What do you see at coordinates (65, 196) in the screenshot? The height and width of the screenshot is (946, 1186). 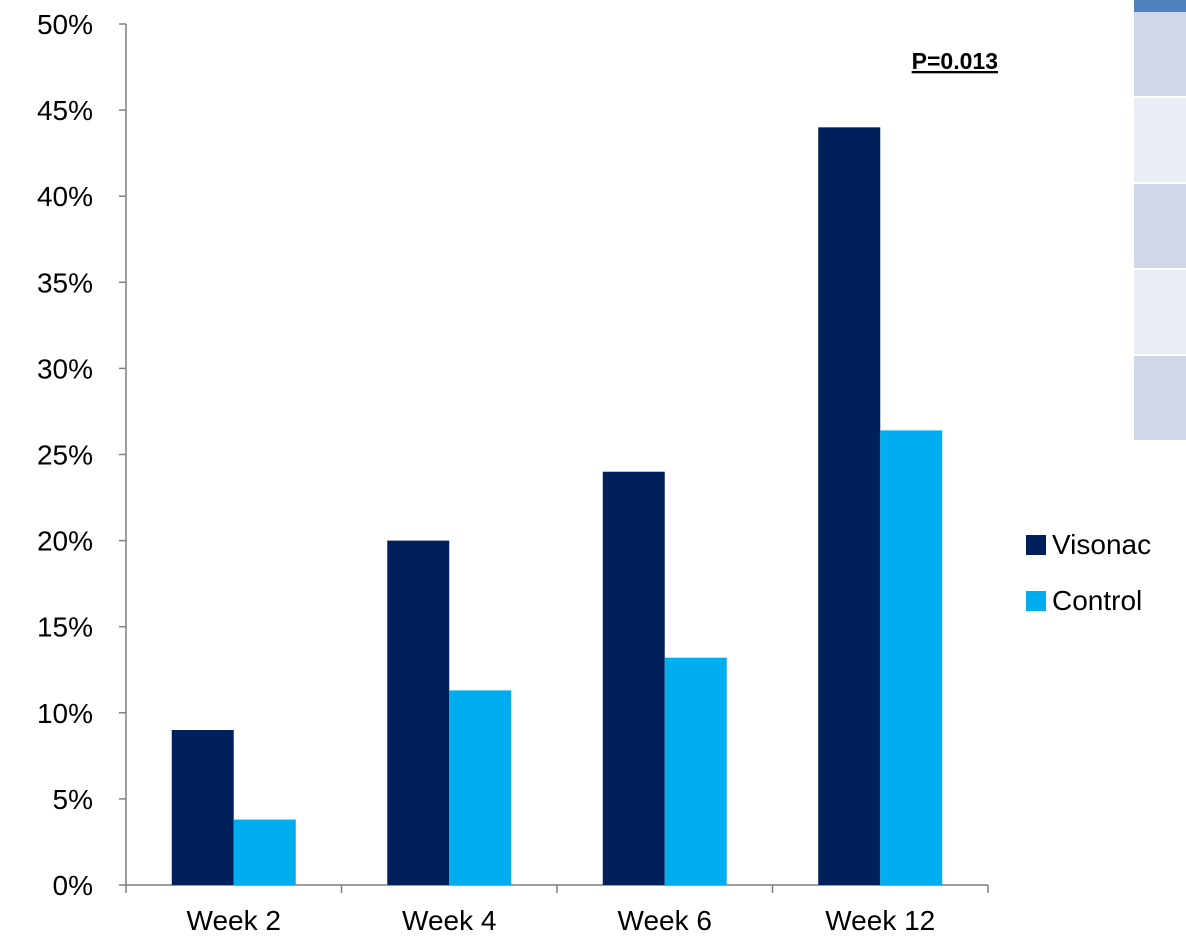 I see `y-tick-label: 40%` at bounding box center [65, 196].